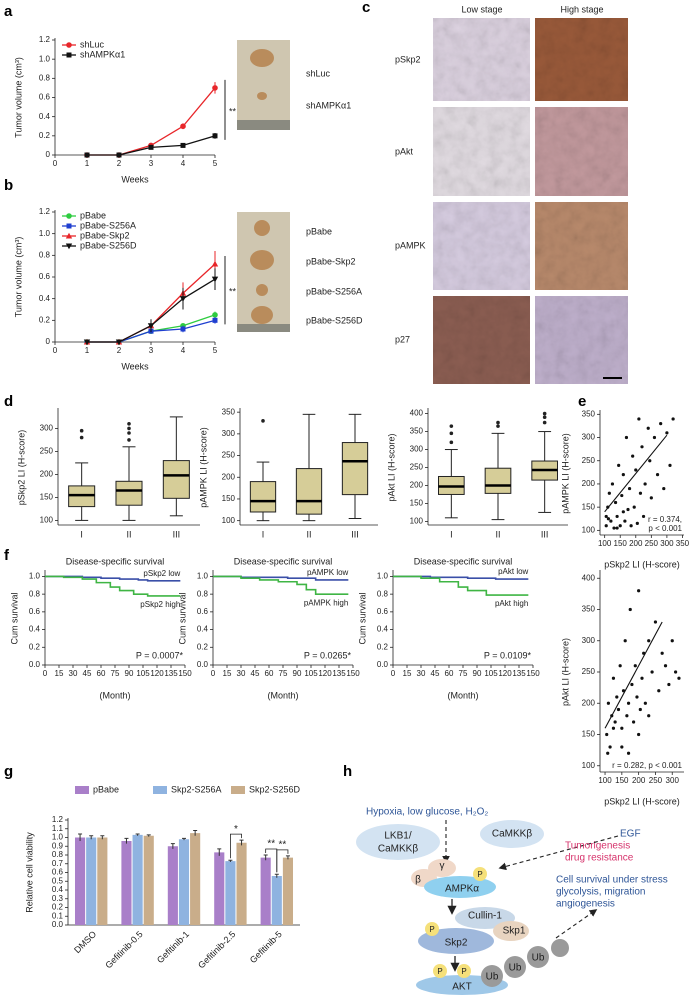 Image resolution: width=694 pixels, height=996 pixels. Describe the element at coordinates (119, 163) in the screenshot. I see `x-tick-label: 2` at that location.